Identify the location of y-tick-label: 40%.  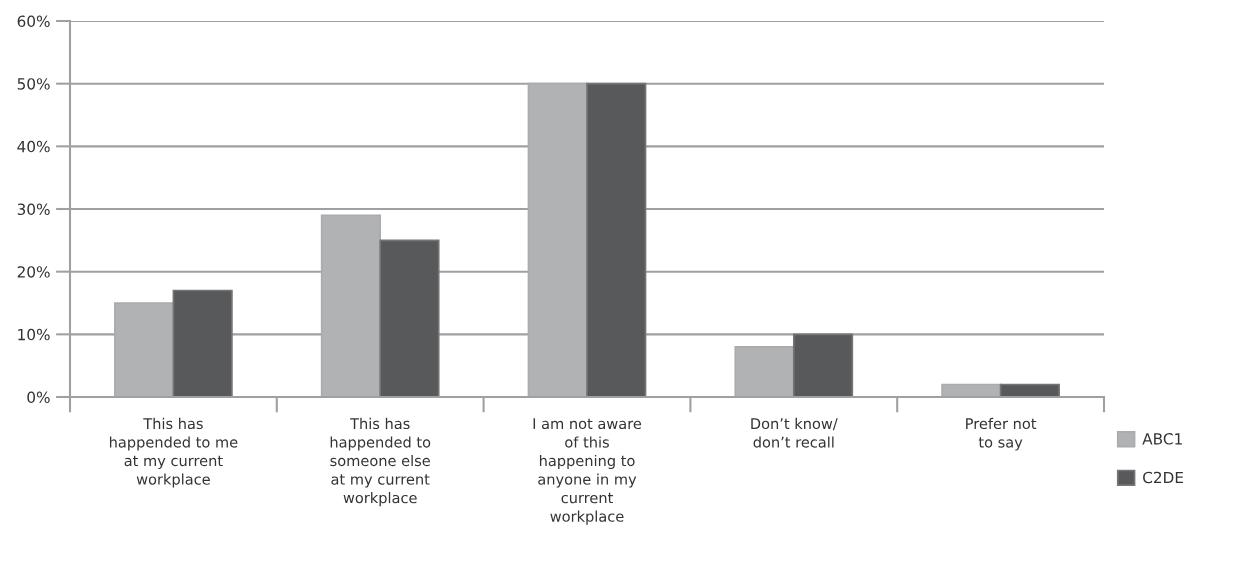
(33, 146).